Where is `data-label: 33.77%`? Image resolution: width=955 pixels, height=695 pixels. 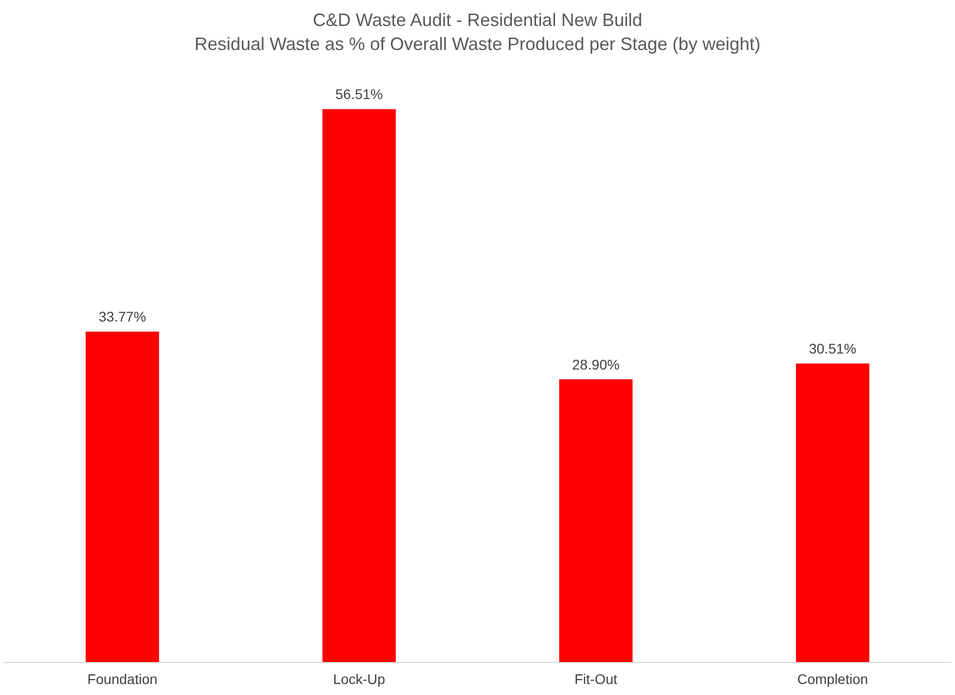 data-label: 33.77% is located at coordinates (122, 316).